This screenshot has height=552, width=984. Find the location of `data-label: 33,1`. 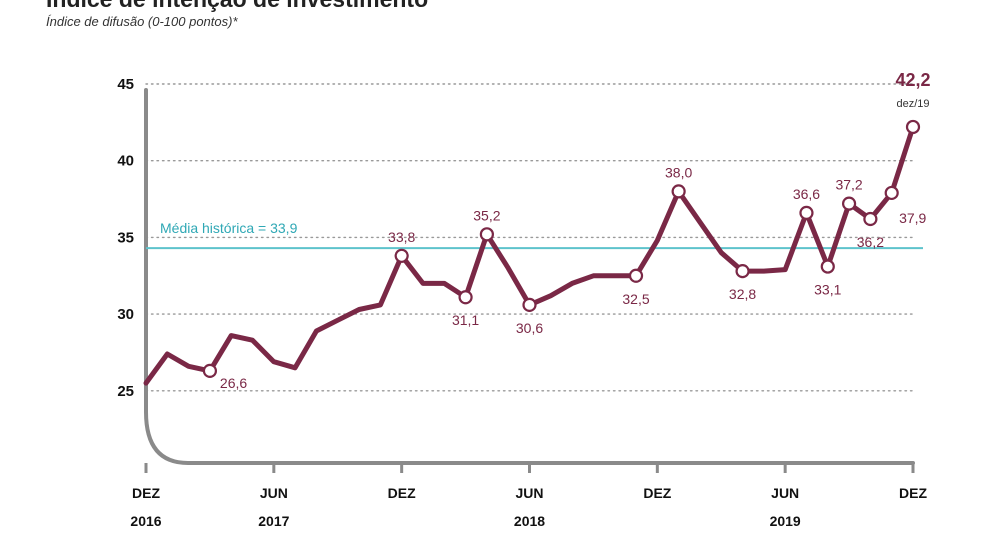

data-label: 33,1 is located at coordinates (827, 290).